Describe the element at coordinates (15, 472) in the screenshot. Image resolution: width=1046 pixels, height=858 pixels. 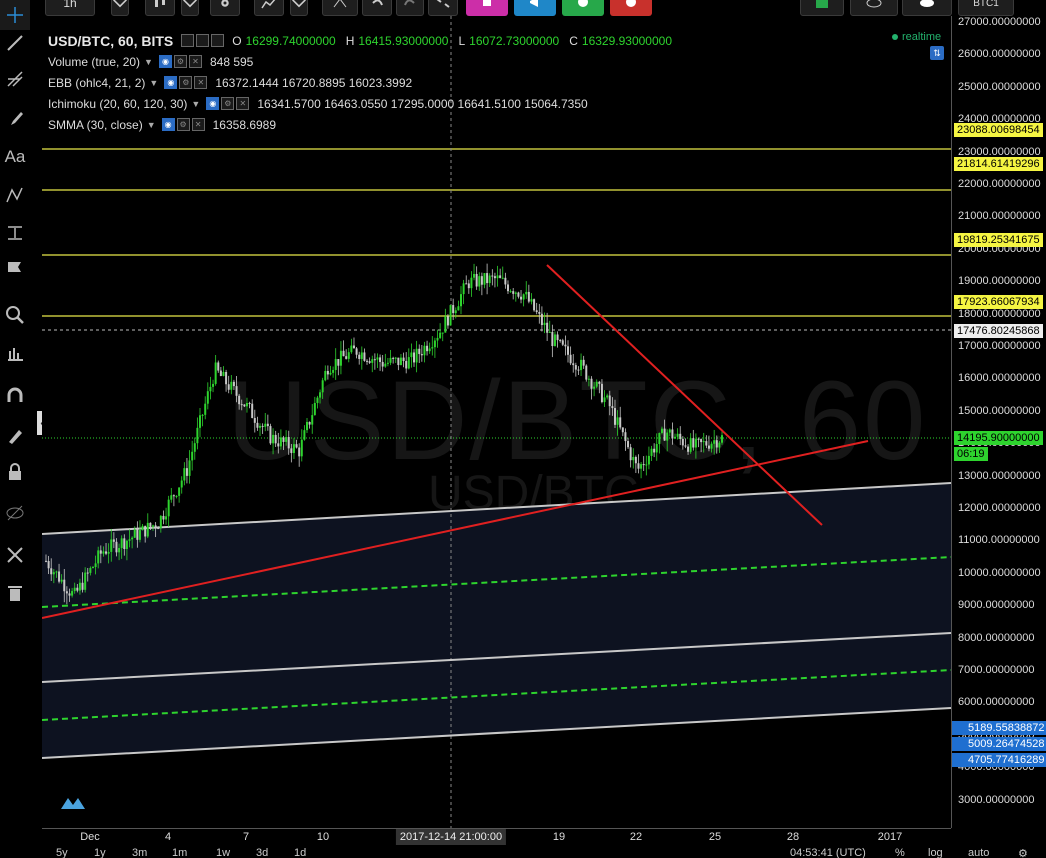
I see `lock-icon` at that location.